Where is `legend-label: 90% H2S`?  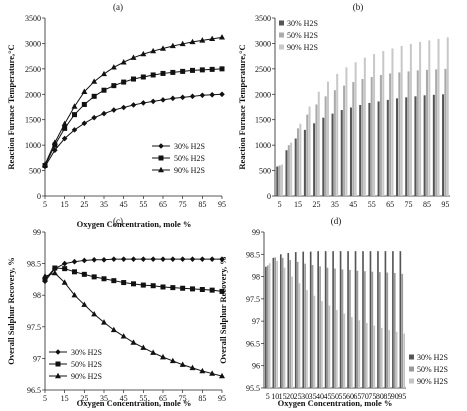 legend-label: 90% H2S is located at coordinates (432, 381).